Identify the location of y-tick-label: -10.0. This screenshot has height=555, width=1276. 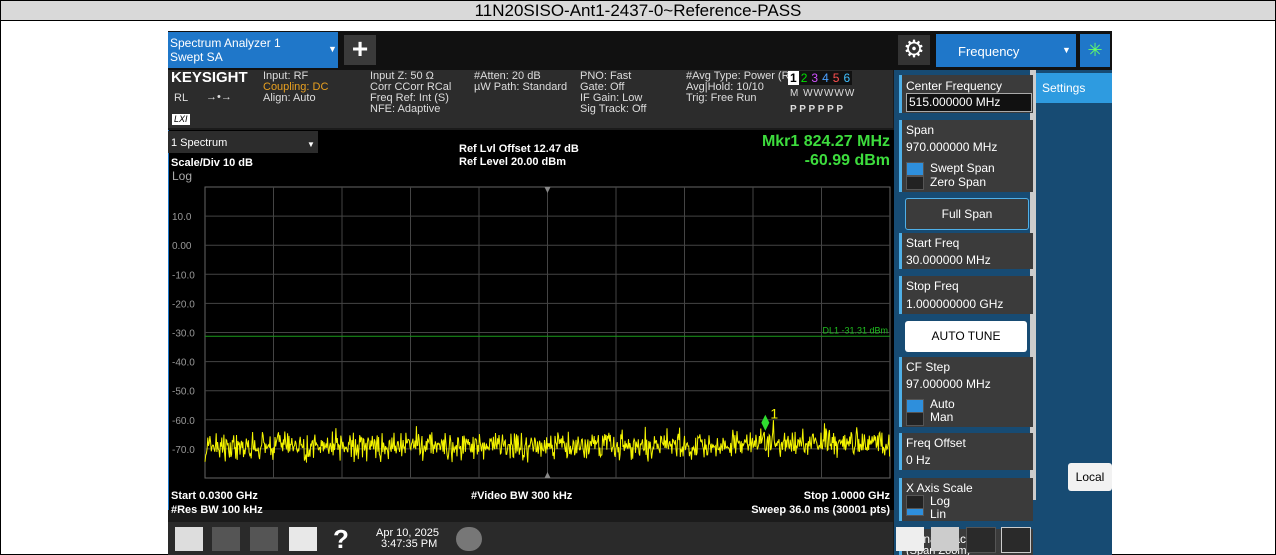
(183, 275).